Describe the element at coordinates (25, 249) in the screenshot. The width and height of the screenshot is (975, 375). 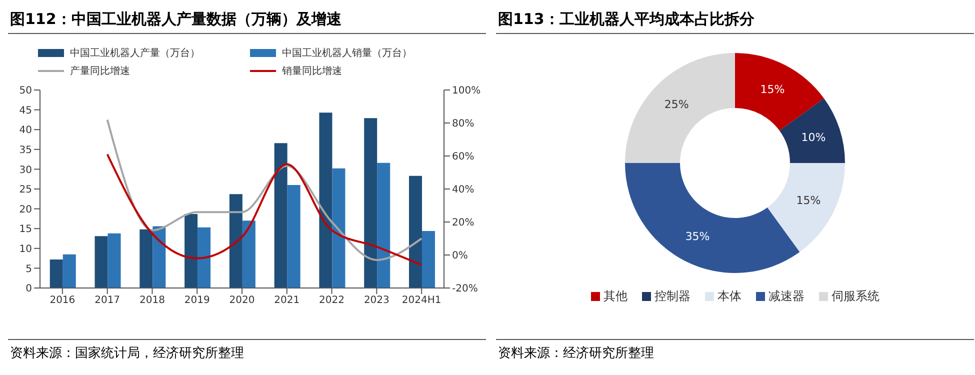
I see `y-tick-label: 10` at that location.